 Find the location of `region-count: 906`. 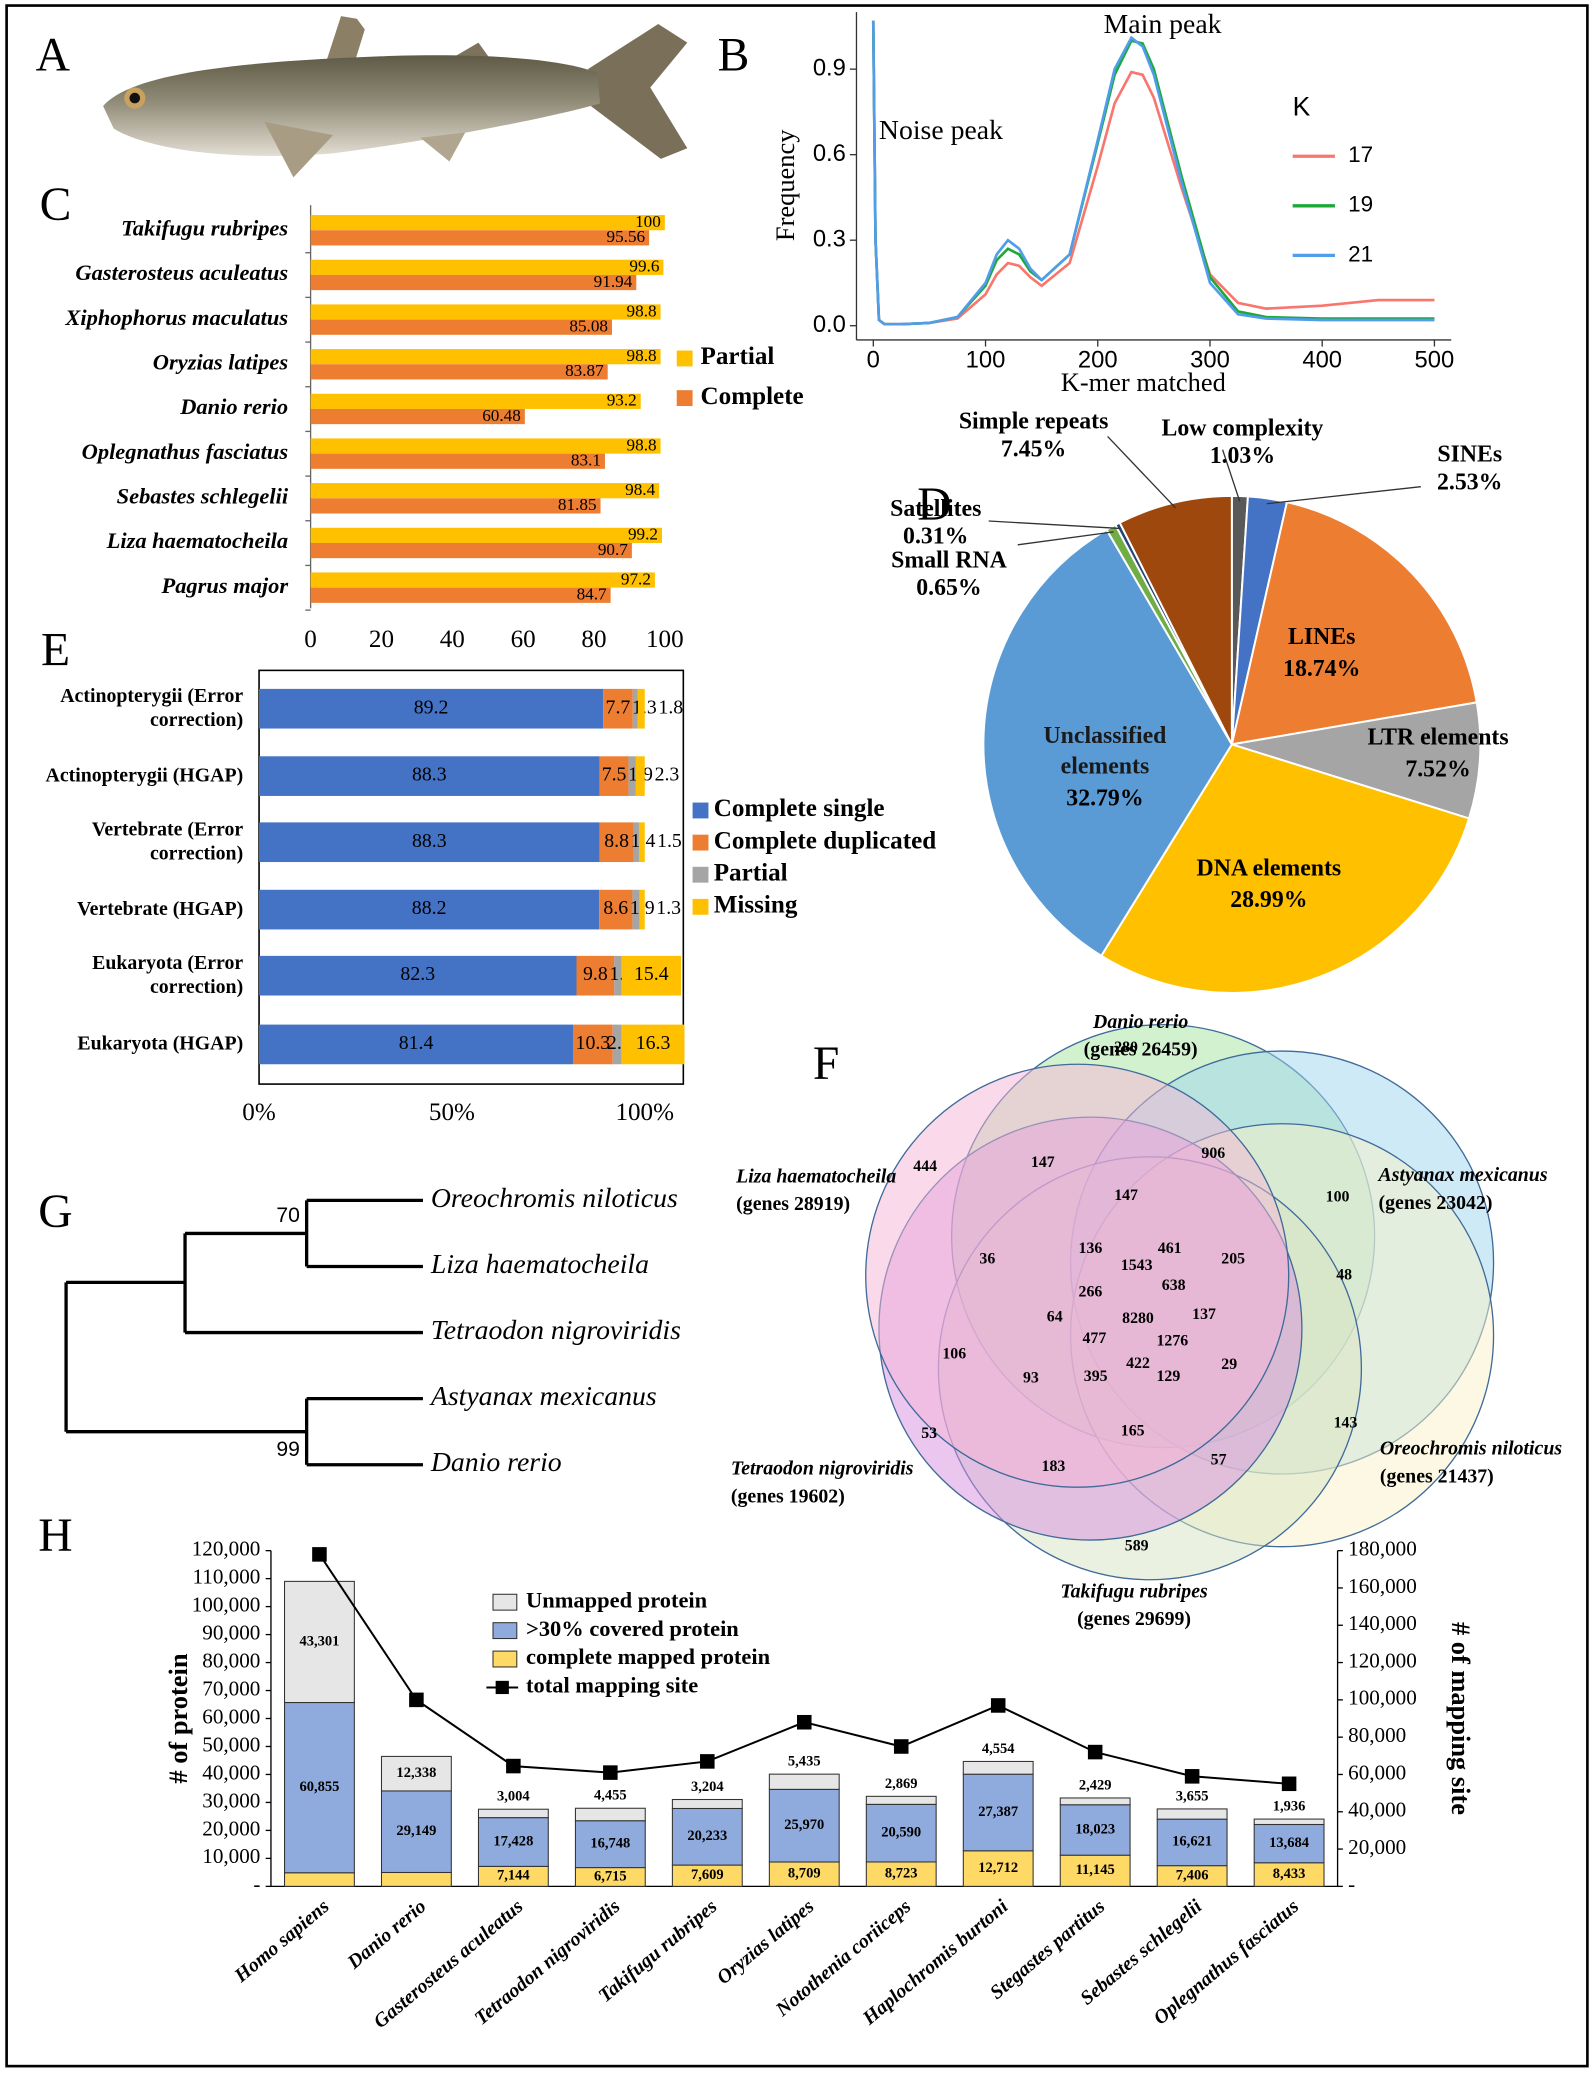

region-count: 906 is located at coordinates (1213, 1153).